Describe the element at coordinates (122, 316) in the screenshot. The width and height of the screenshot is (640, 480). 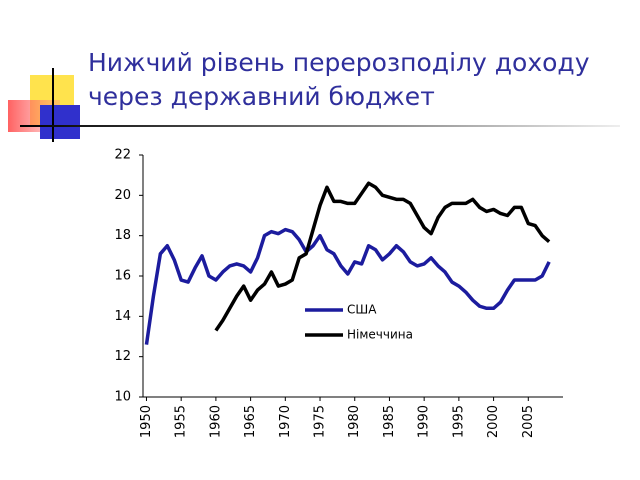
I see `y-tick-label: 14` at that location.